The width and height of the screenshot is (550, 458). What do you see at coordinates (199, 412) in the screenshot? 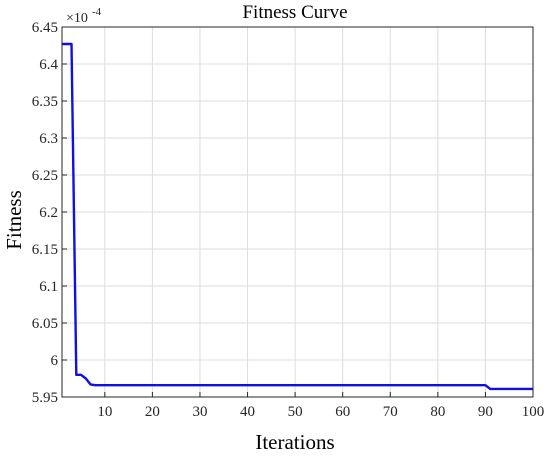
I see `x-tick-label: 30` at bounding box center [199, 412].